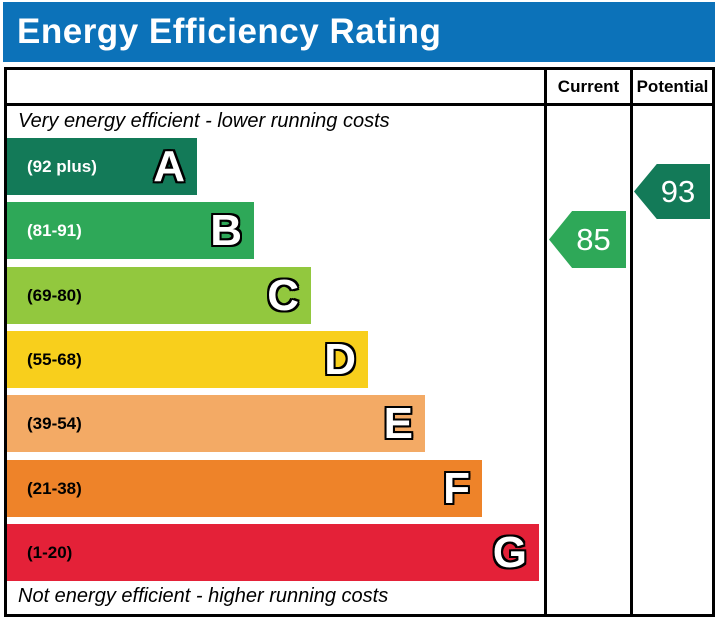 The image size is (718, 619). What do you see at coordinates (62, 166) in the screenshot?
I see `band-range-label: (92 plus)` at bounding box center [62, 166].